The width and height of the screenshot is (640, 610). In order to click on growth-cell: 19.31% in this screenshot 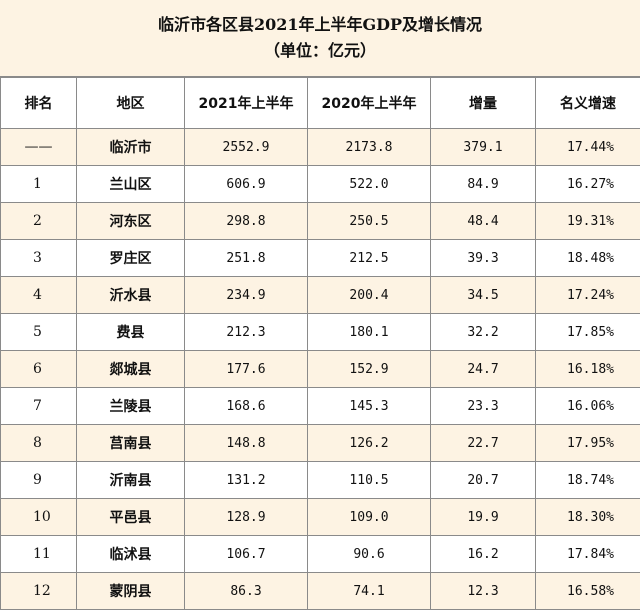, I will do `click(588, 221)`.